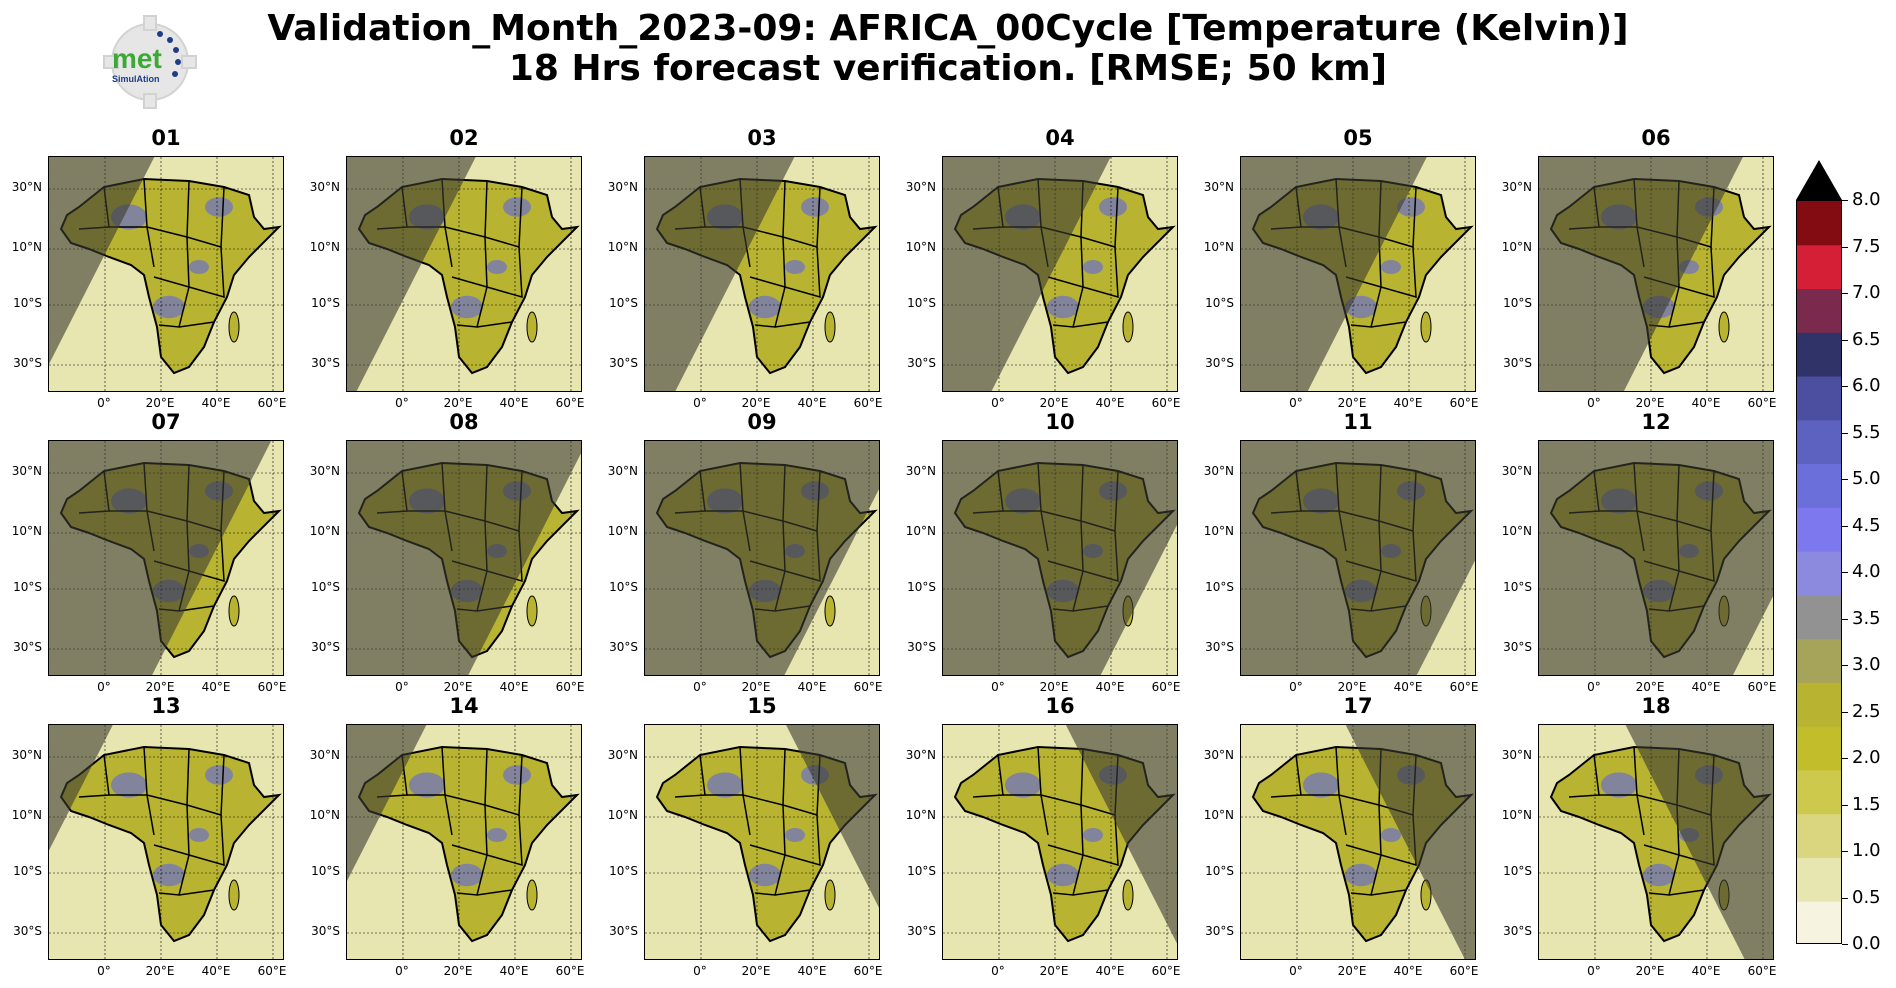 The height and width of the screenshot is (988, 1896). I want to click on panel-title: 16, so click(1060, 706).